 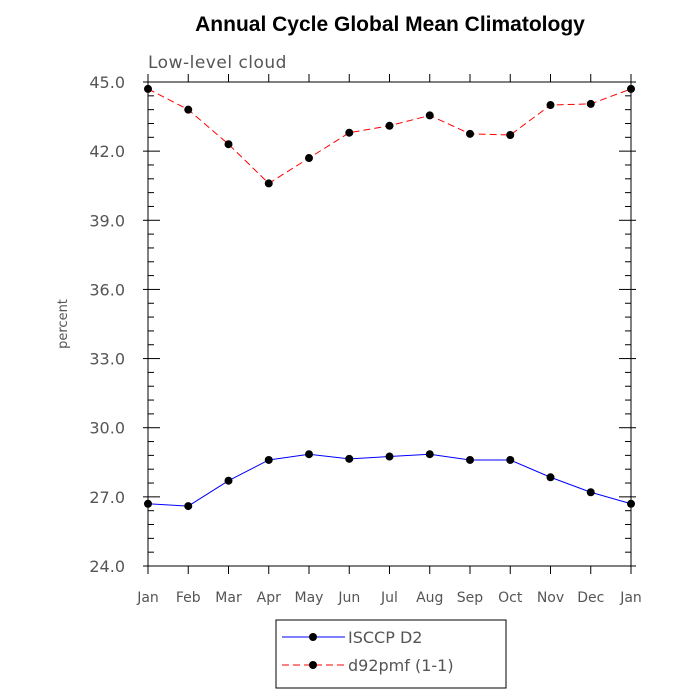 What do you see at coordinates (590, 598) in the screenshot?
I see `x-tick-label: Dec` at bounding box center [590, 598].